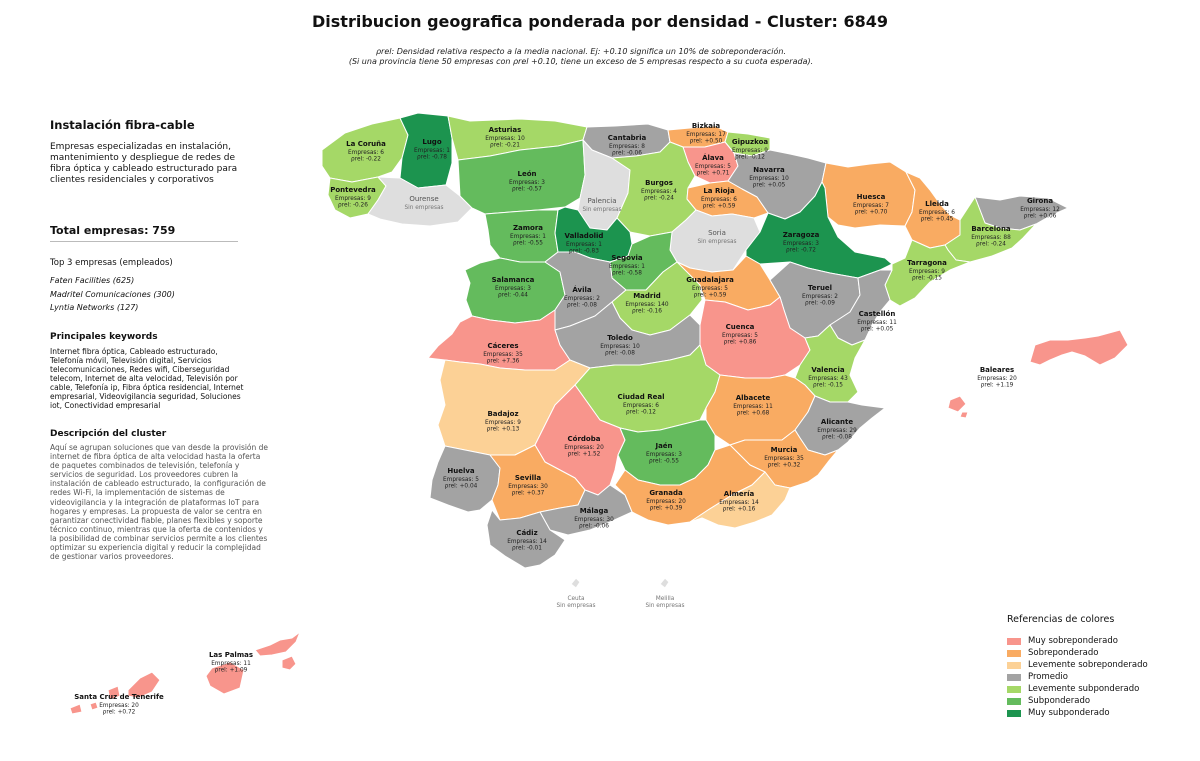 This screenshot has height=761, width=1200. What do you see at coordinates (666, 509) in the screenshot?
I see `province-rho: ρrel: +0.39` at bounding box center [666, 509].